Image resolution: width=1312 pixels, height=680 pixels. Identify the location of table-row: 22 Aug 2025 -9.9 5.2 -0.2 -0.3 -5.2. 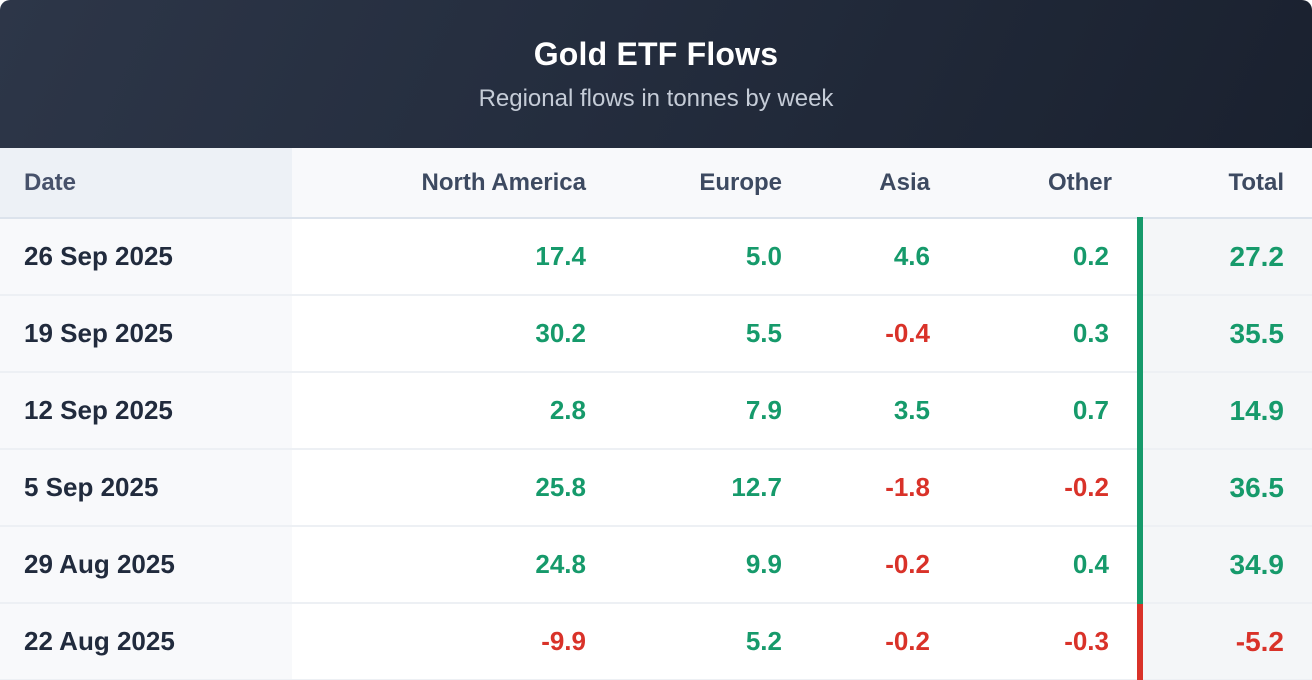
(656, 641).